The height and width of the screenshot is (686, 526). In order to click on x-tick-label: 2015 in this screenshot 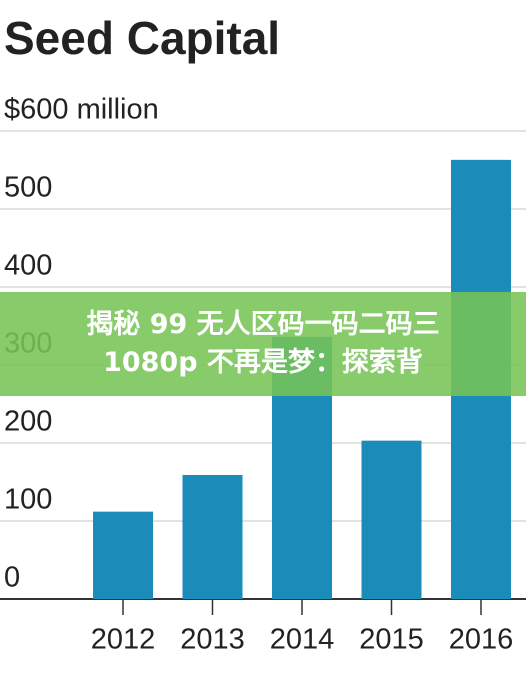, I will do `click(391, 640)`.